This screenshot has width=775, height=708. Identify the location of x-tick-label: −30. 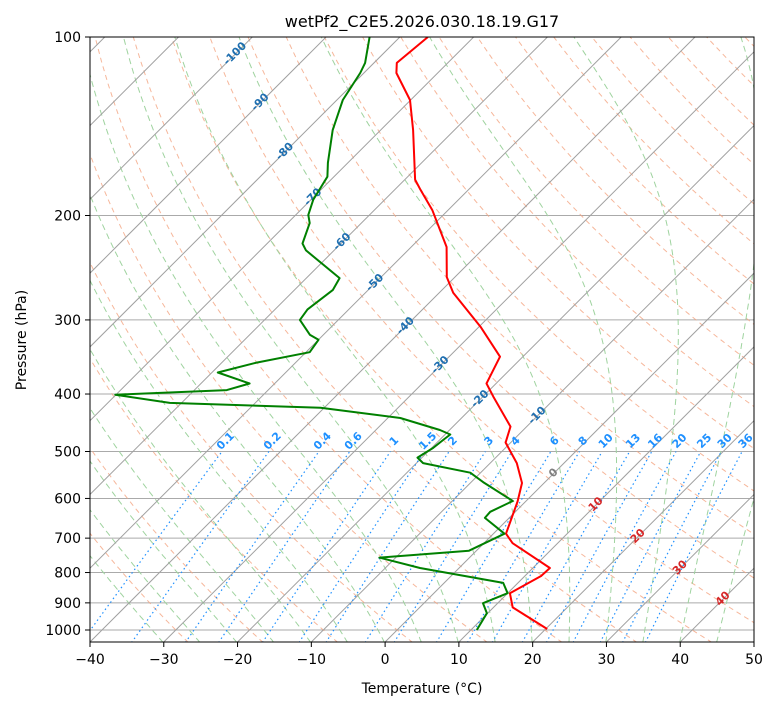
(164, 660).